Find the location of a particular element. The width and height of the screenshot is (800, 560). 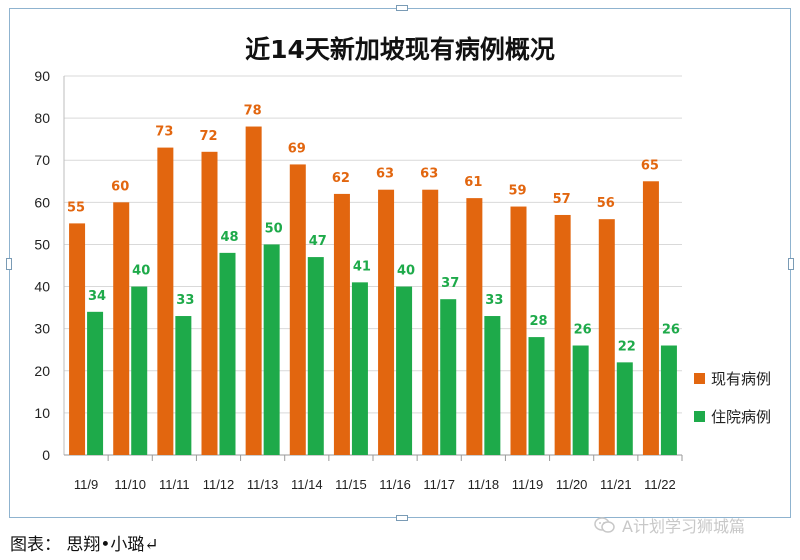

chart-caption: 图表： 思翔•小璐↵ is located at coordinates (84, 545).